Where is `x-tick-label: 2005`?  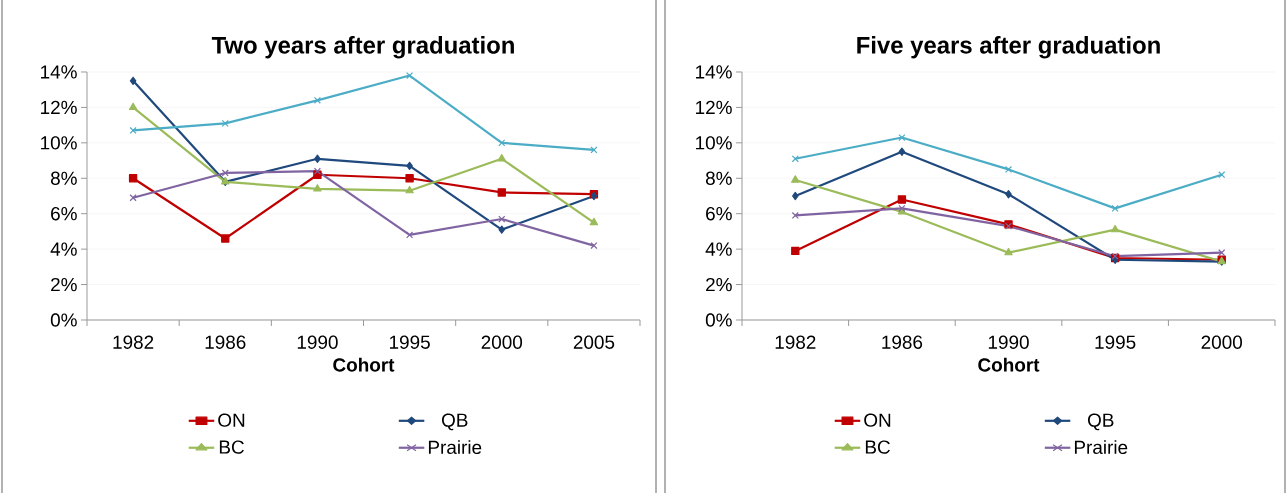
x-tick-label: 2005 is located at coordinates (594, 342).